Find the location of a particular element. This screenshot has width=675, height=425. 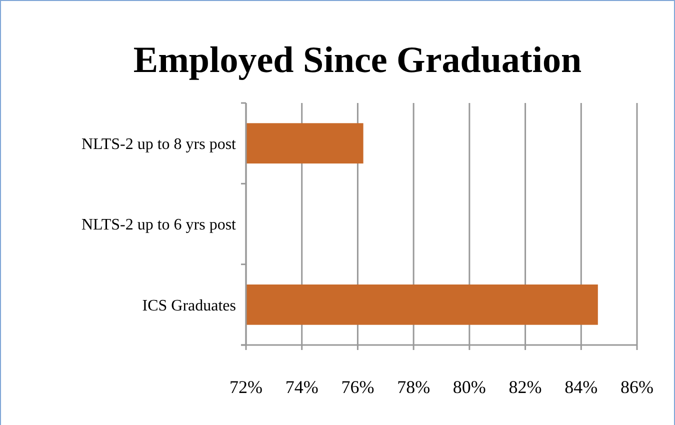

x-tick-label: 74% is located at coordinates (301, 387).